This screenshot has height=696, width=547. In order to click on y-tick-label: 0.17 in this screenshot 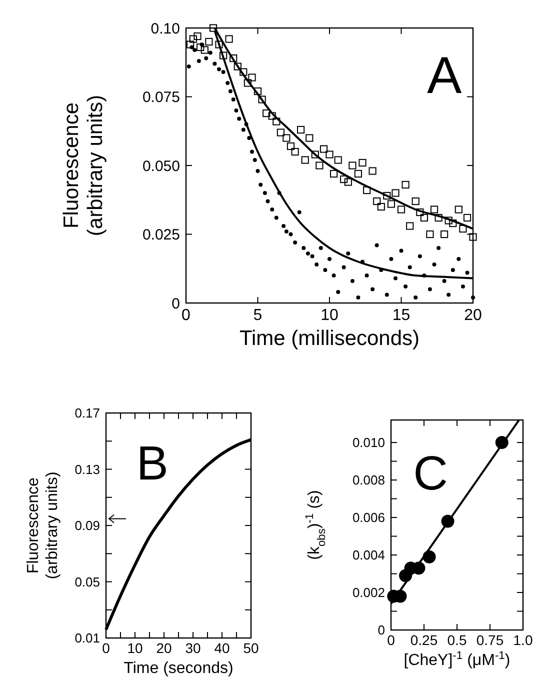, I will do `click(87, 413)`.